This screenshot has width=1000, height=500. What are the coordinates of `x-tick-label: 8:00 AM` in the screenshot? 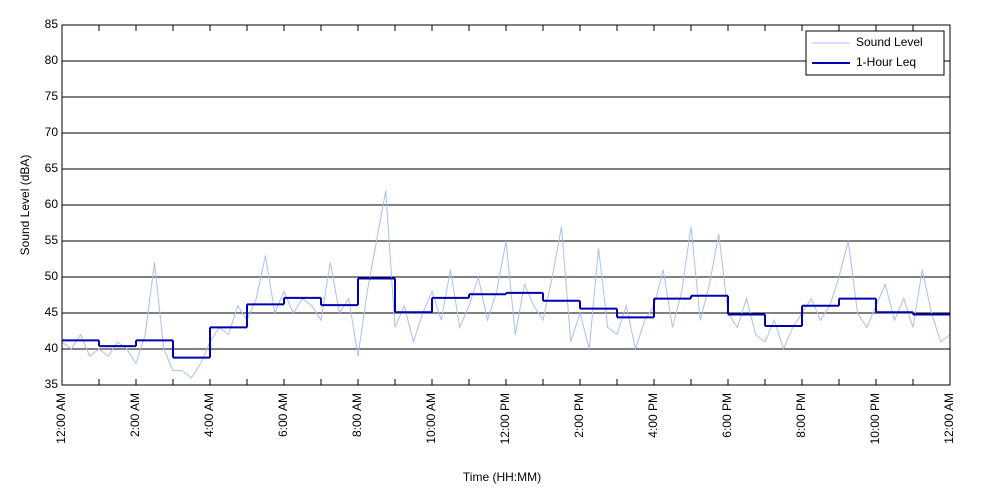 It's located at (357, 415).